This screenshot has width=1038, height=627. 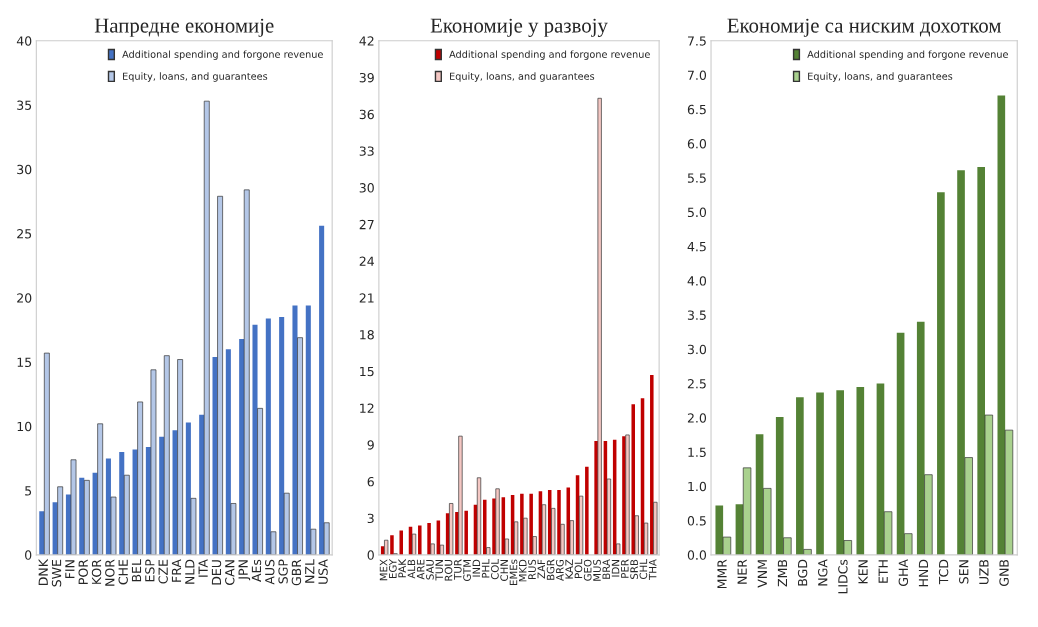 What do you see at coordinates (110, 572) in the screenshot?
I see `x-tick-label: NOR` at bounding box center [110, 572].